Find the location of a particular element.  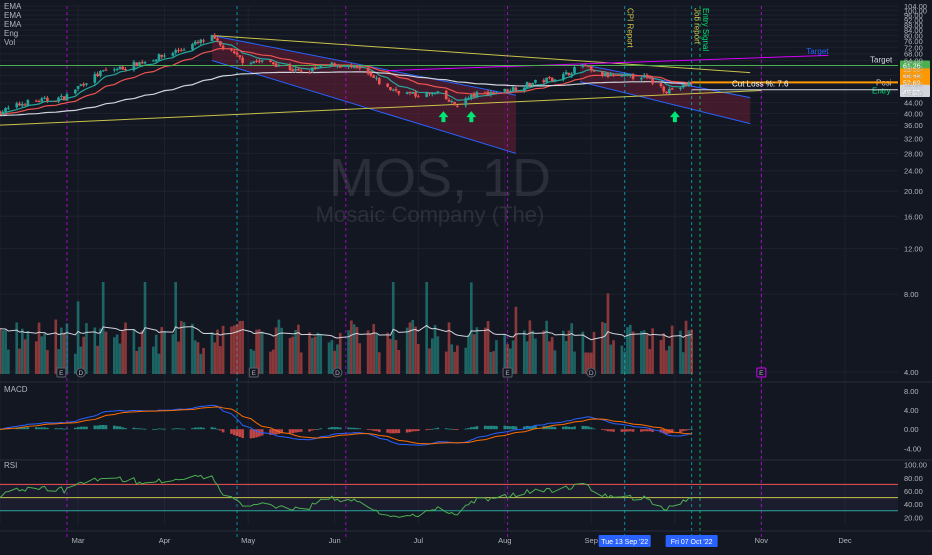

legend-ema-1: EMA is located at coordinates (13, 6).